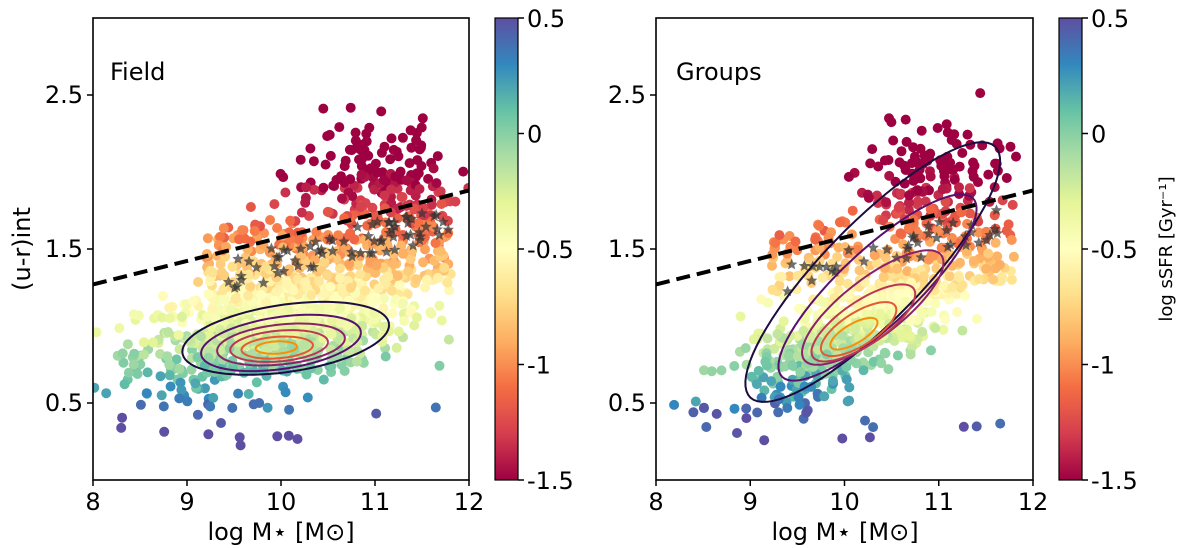  What do you see at coordinates (550, 481) in the screenshot?
I see `colorbar-tick-label: -1.5` at bounding box center [550, 481].